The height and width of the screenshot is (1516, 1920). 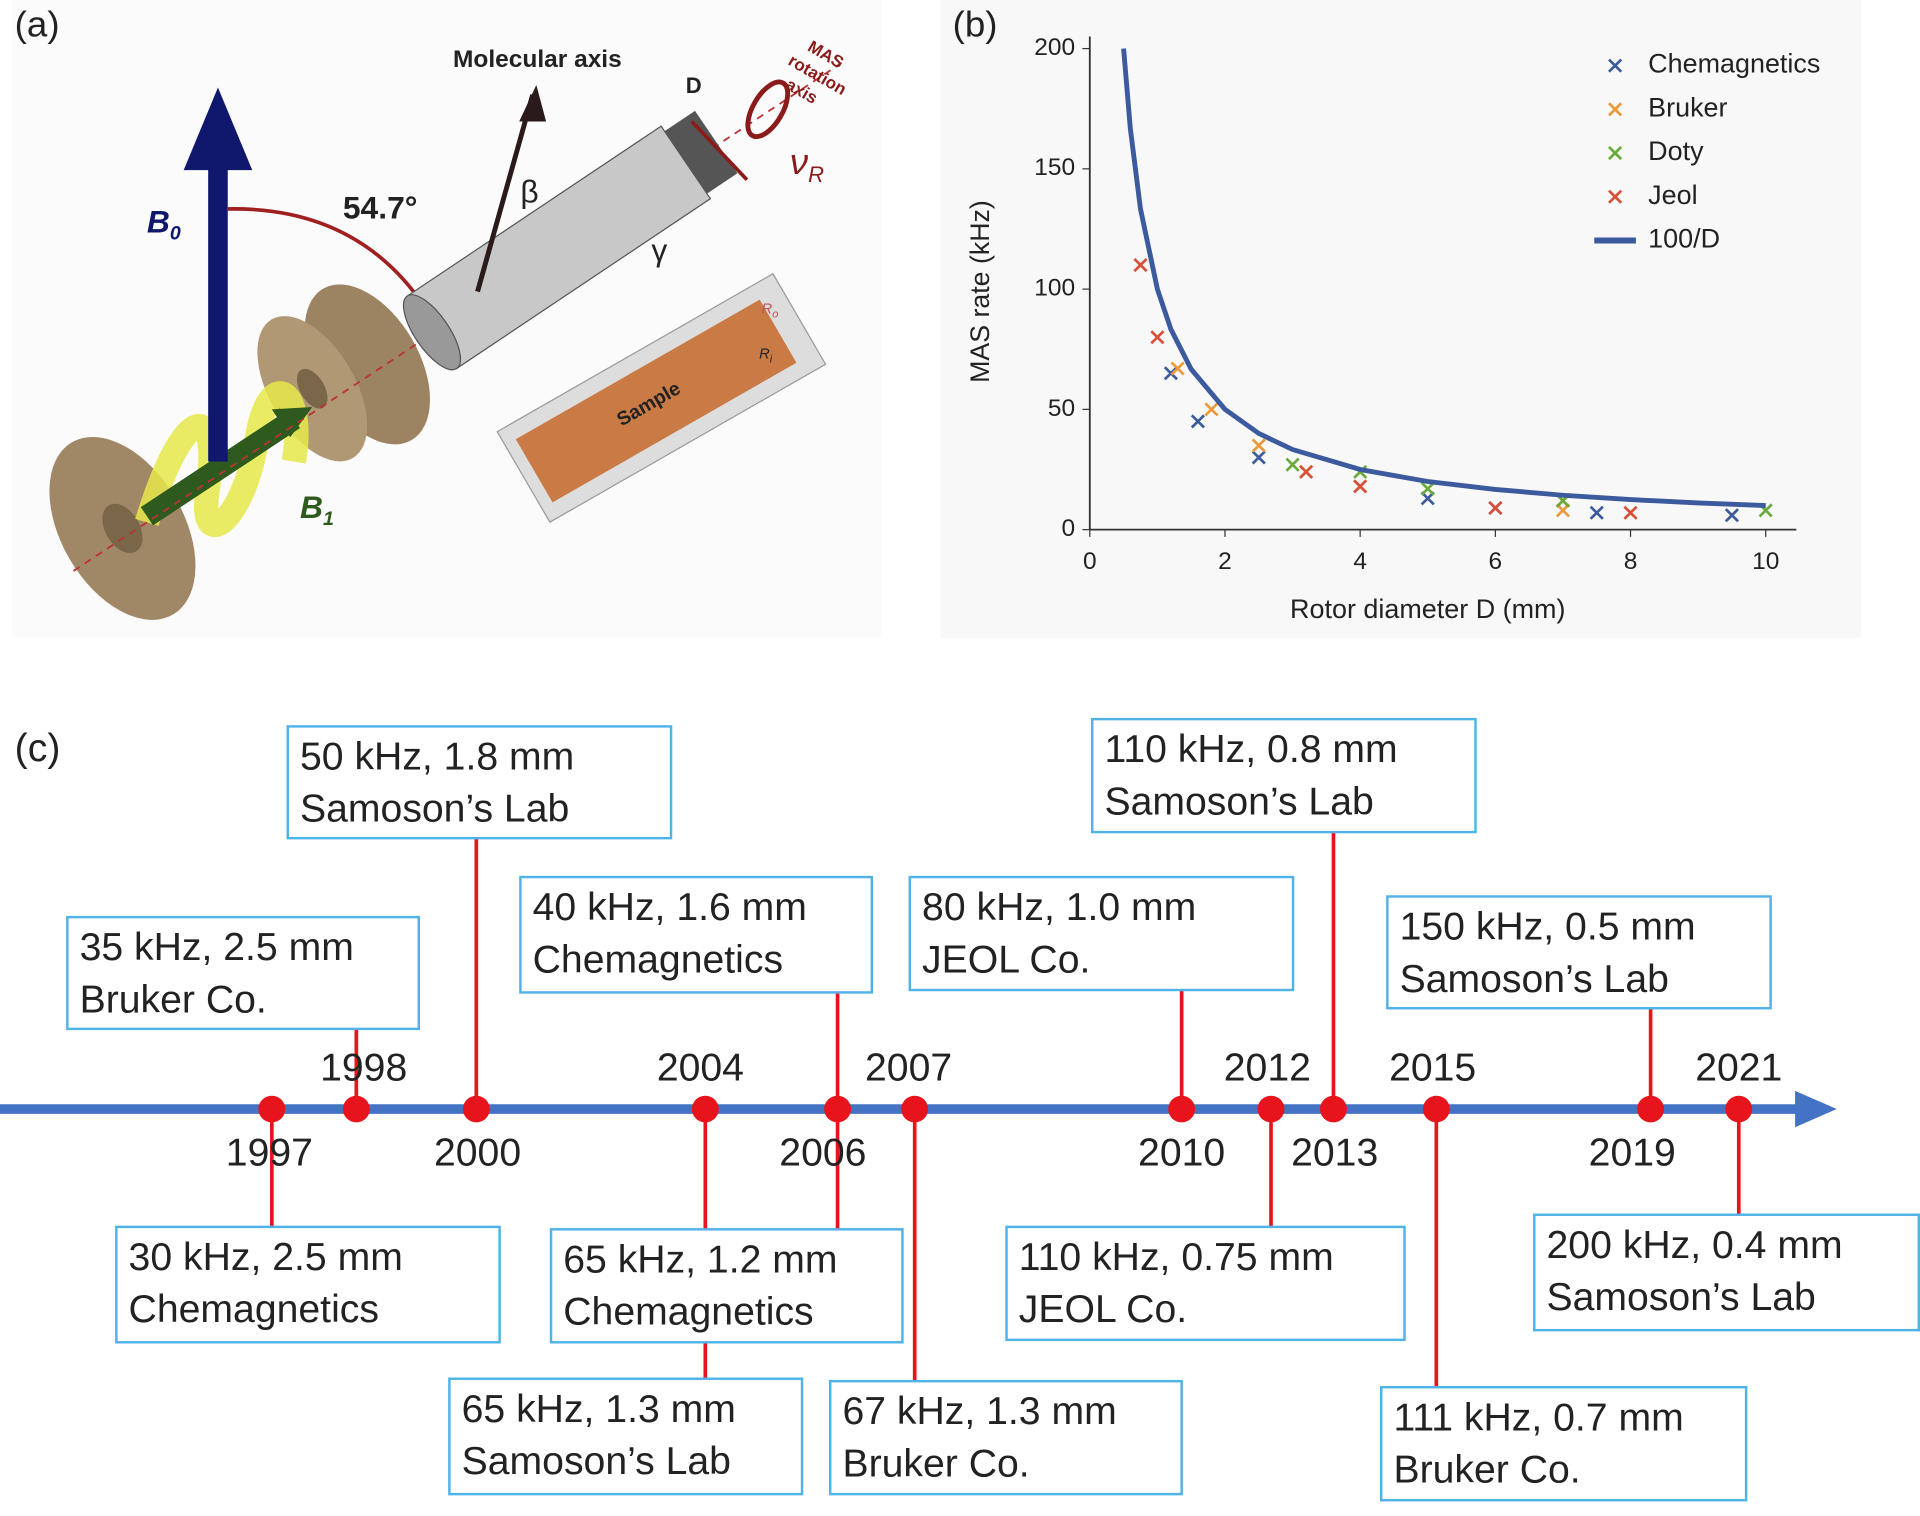 I want to click on y-tick-label: 0, so click(x=1068, y=528).